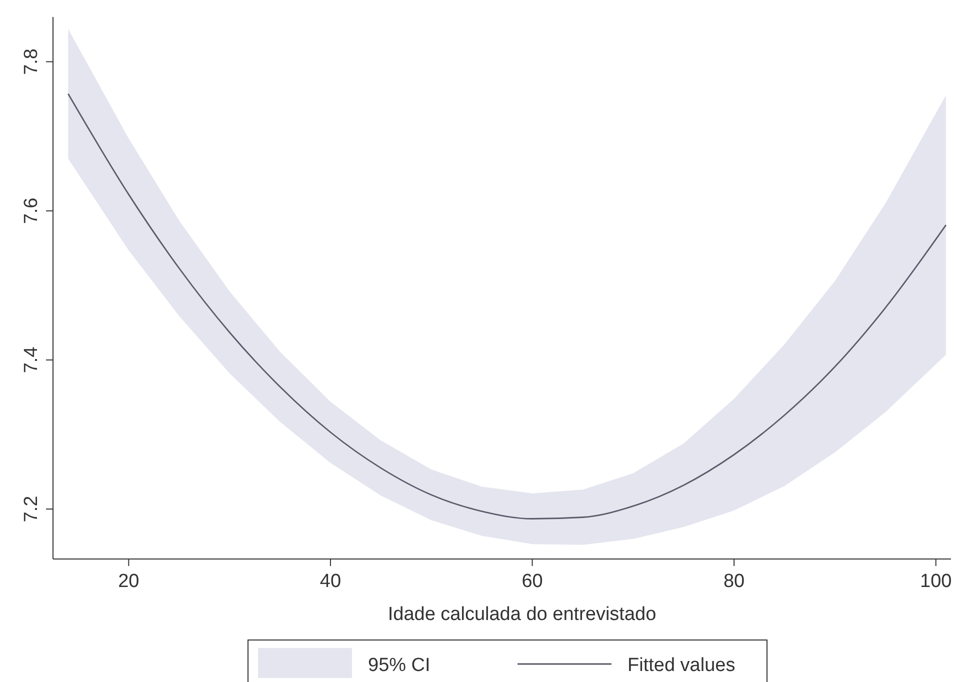 The image size is (959, 682). Describe the element at coordinates (331, 581) in the screenshot. I see `x-tick-label: 40` at that location.